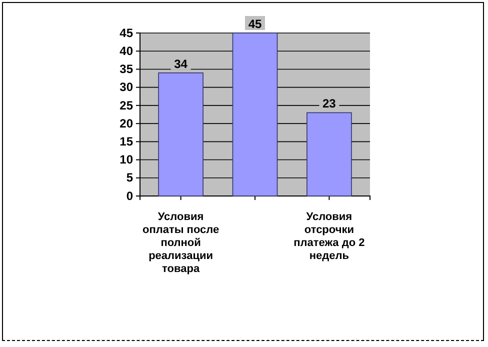 This screenshot has width=488, height=347. I want to click on y-tick-label: 35, so click(127, 69).